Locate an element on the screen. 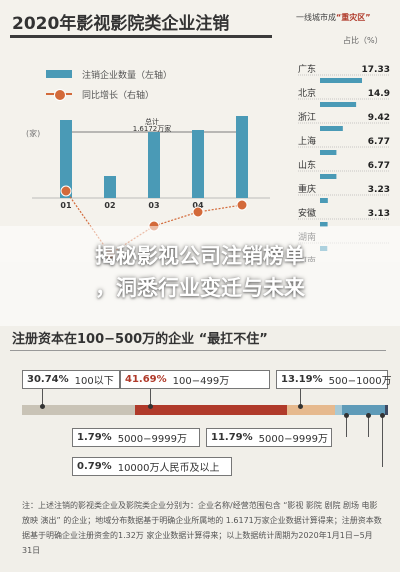 This screenshot has width=400, height=572. y-axis-unit: (家) is located at coordinates (33, 133).